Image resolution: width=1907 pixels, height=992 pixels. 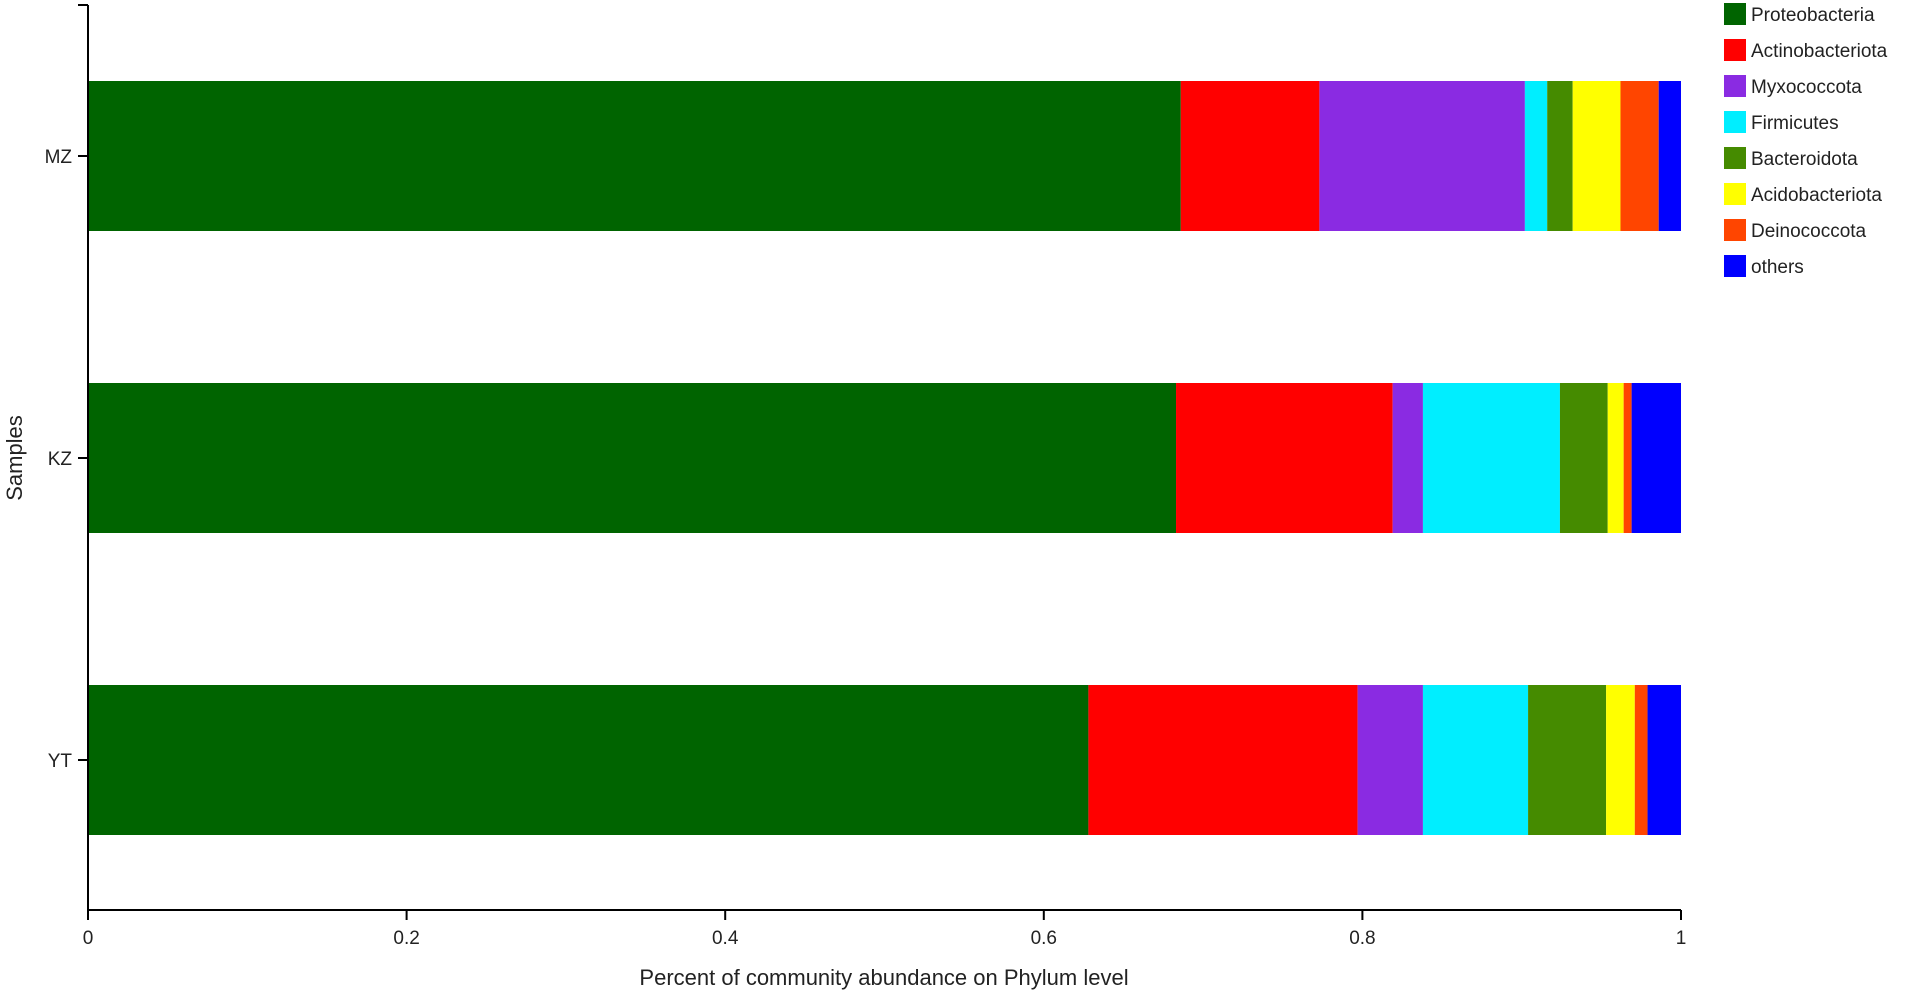 I want to click on x-tick-label: 1, so click(x=1681, y=938).